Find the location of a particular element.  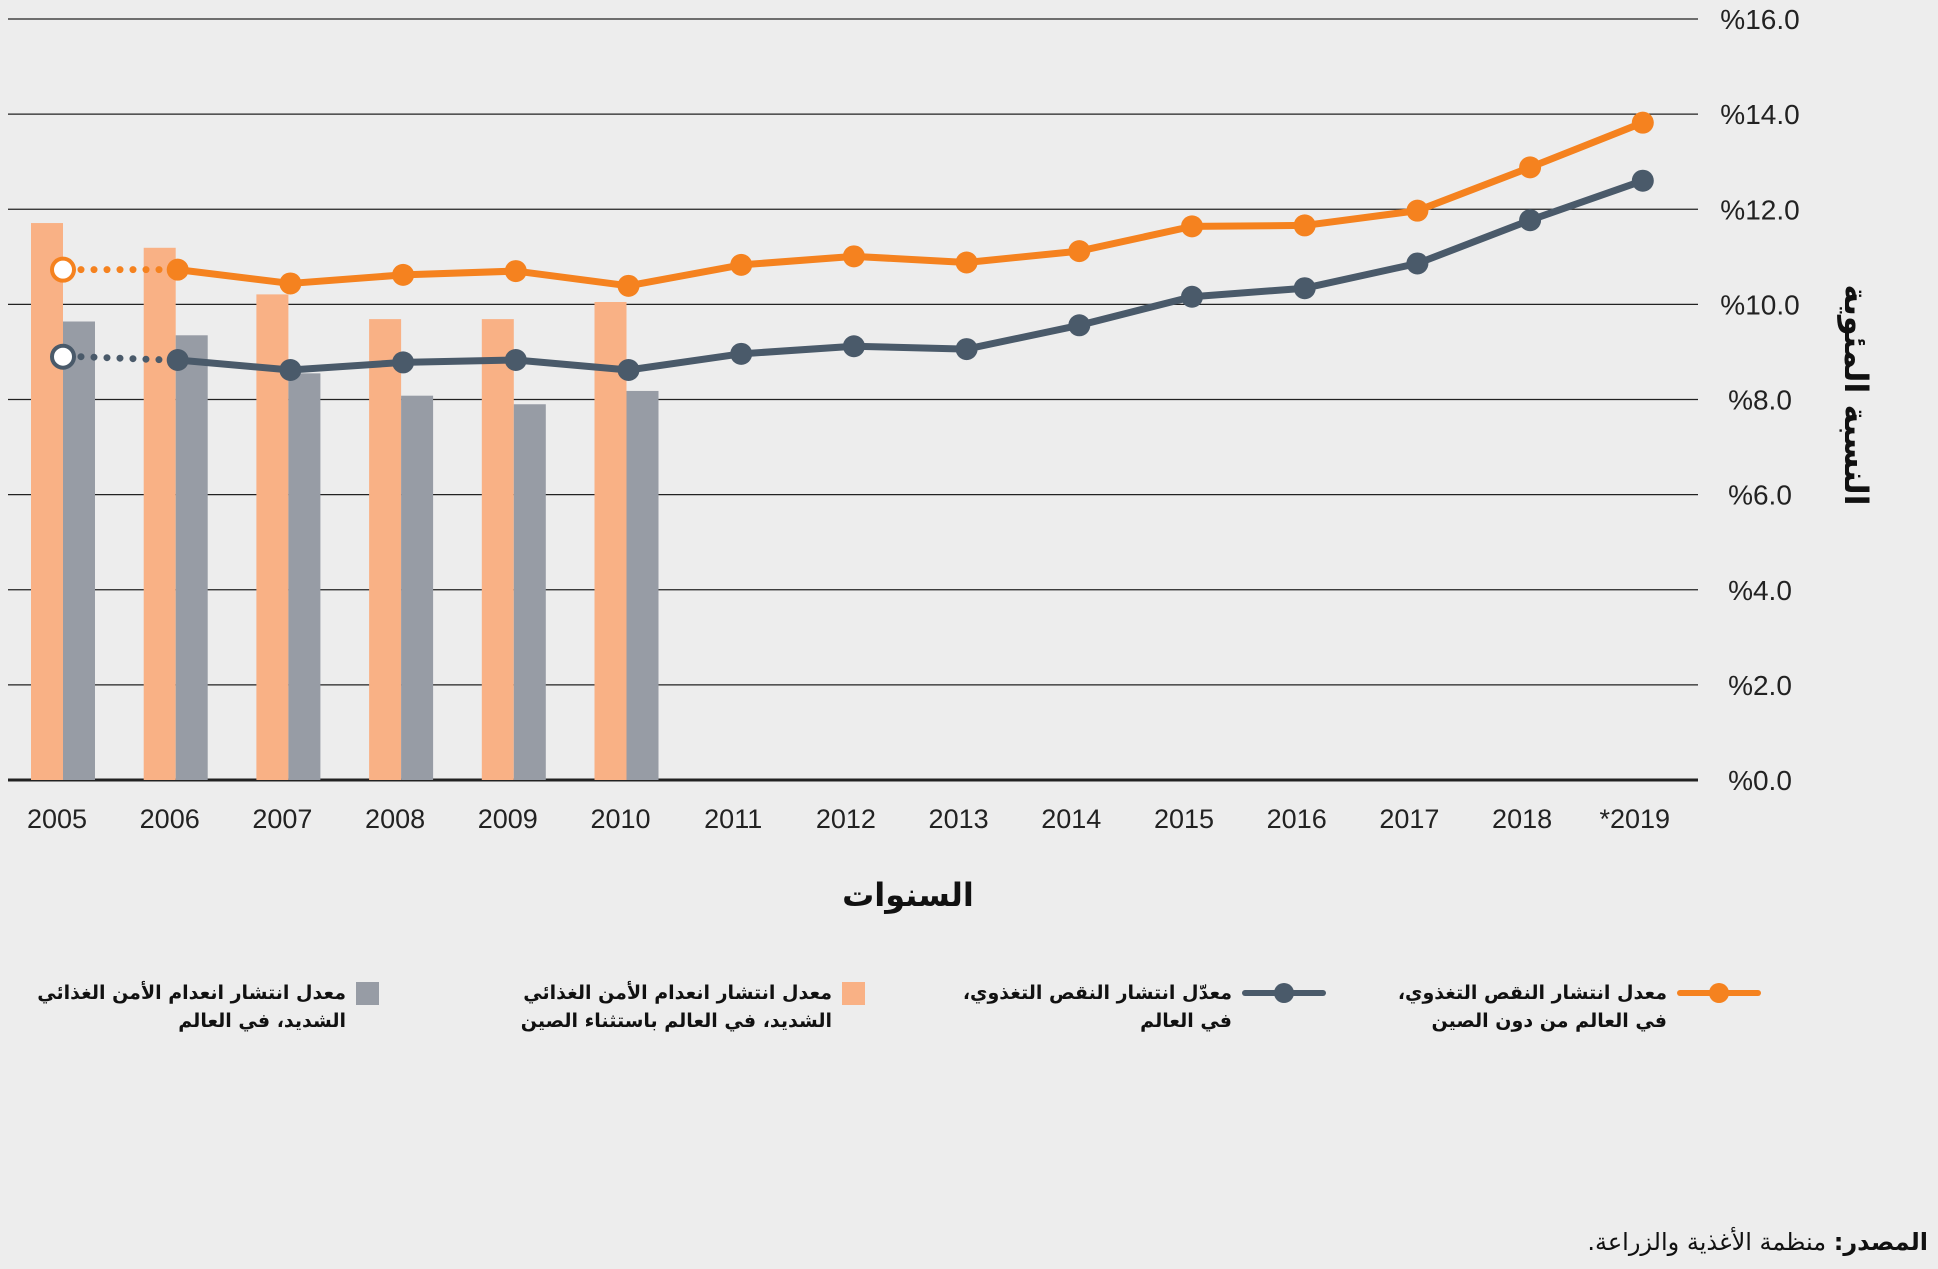

legend-label: معدل انتشار النقص التغذوي، is located at coordinates (1532, 993).